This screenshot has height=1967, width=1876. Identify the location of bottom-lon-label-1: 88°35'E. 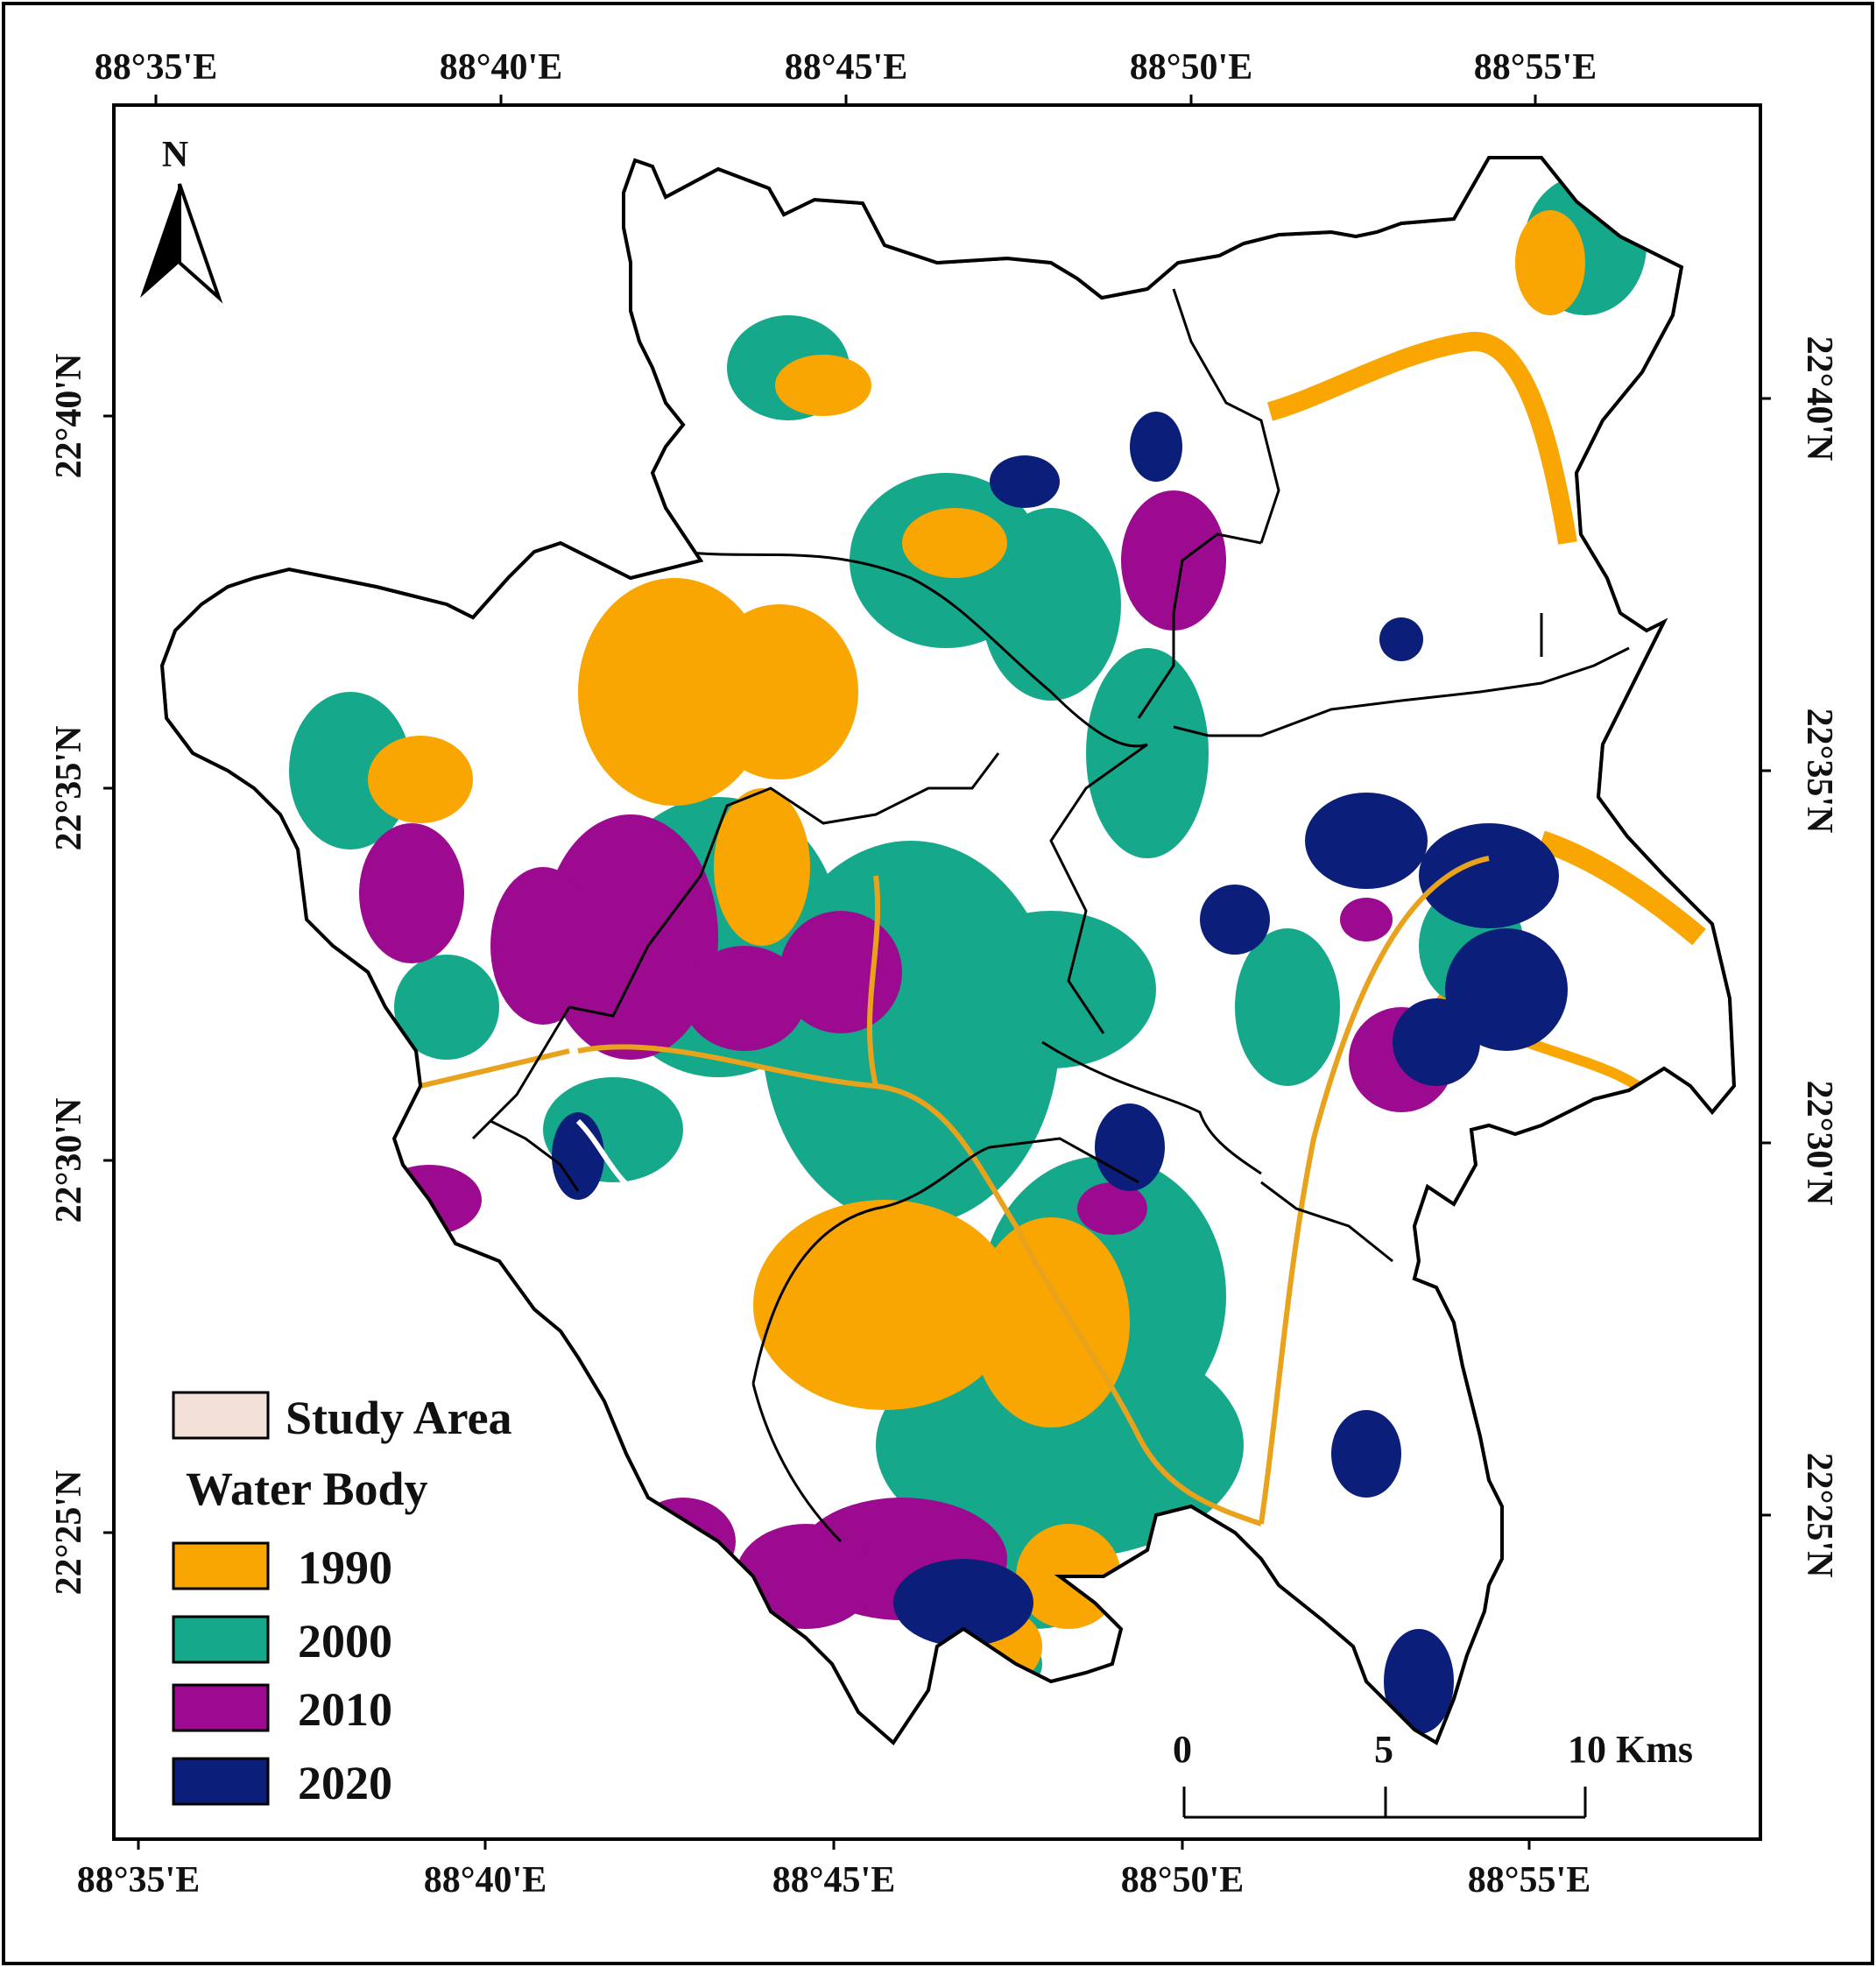
(138, 1880).